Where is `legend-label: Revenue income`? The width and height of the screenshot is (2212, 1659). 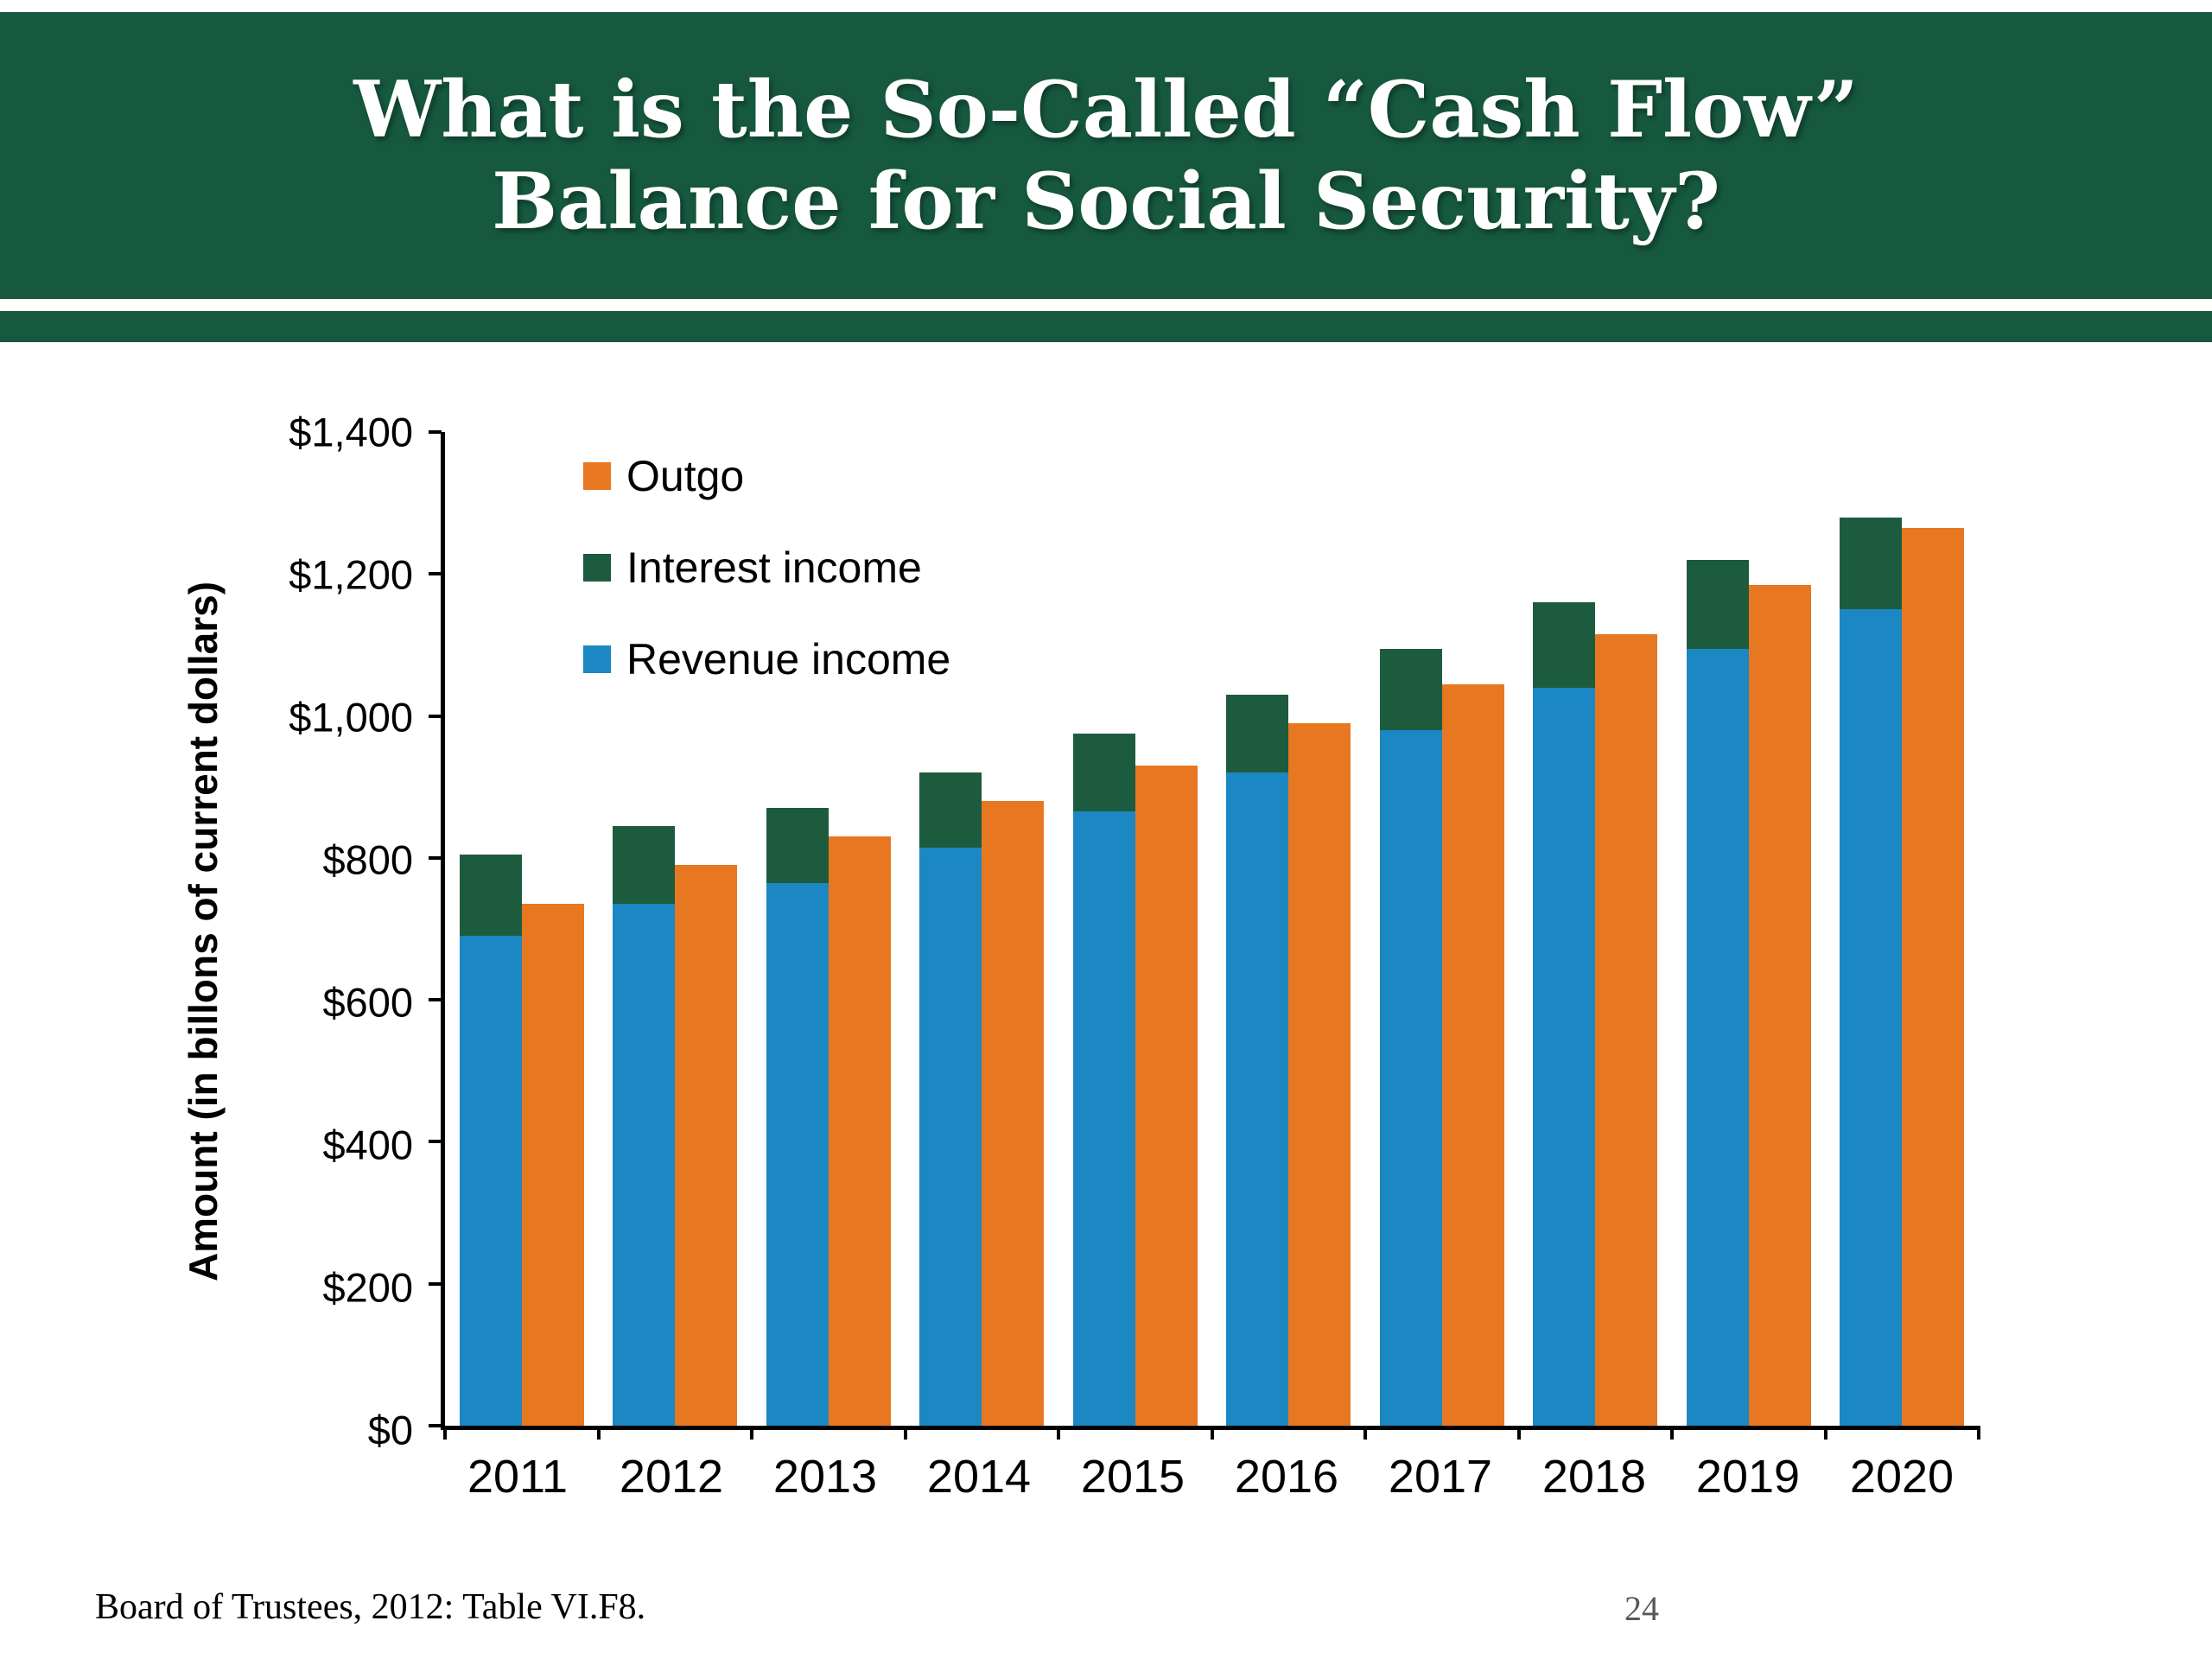
legend-label: Revenue income is located at coordinates (788, 659).